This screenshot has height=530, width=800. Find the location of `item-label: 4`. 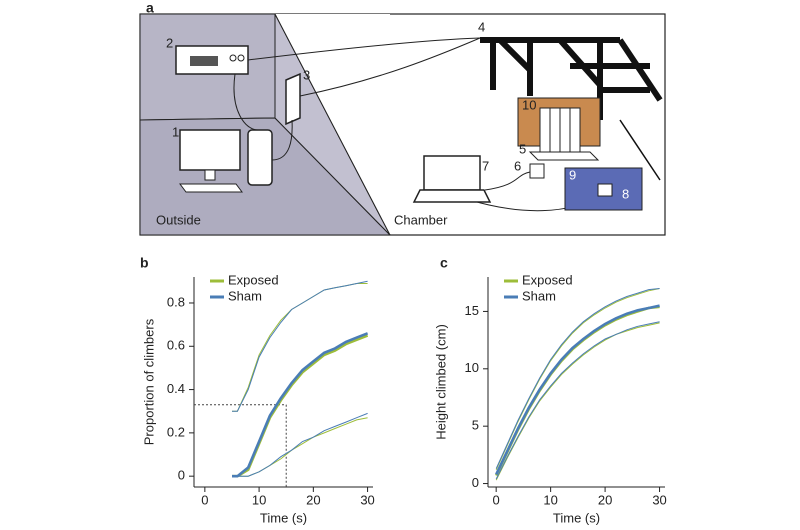

item-label: 4 is located at coordinates (481, 26).